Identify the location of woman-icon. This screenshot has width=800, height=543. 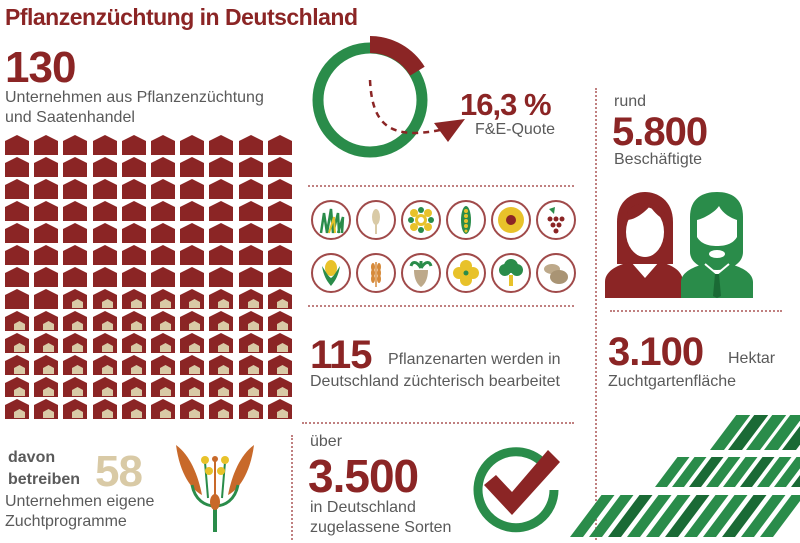
(644, 245).